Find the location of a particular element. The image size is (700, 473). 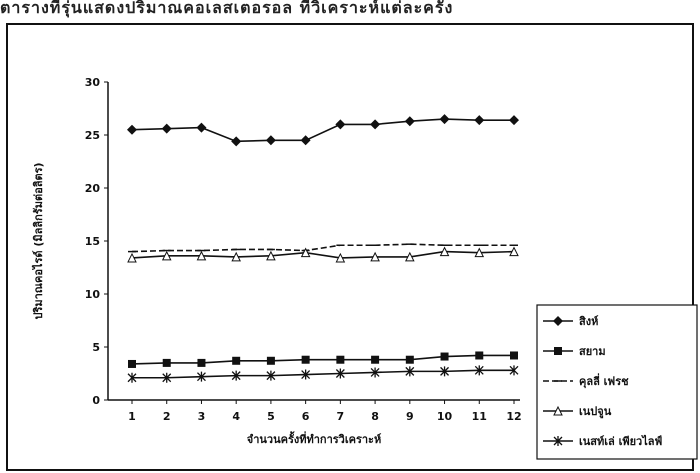

legend-label: เนสท์เล่ เพียวไลฟ์ is located at coordinates (620, 441).